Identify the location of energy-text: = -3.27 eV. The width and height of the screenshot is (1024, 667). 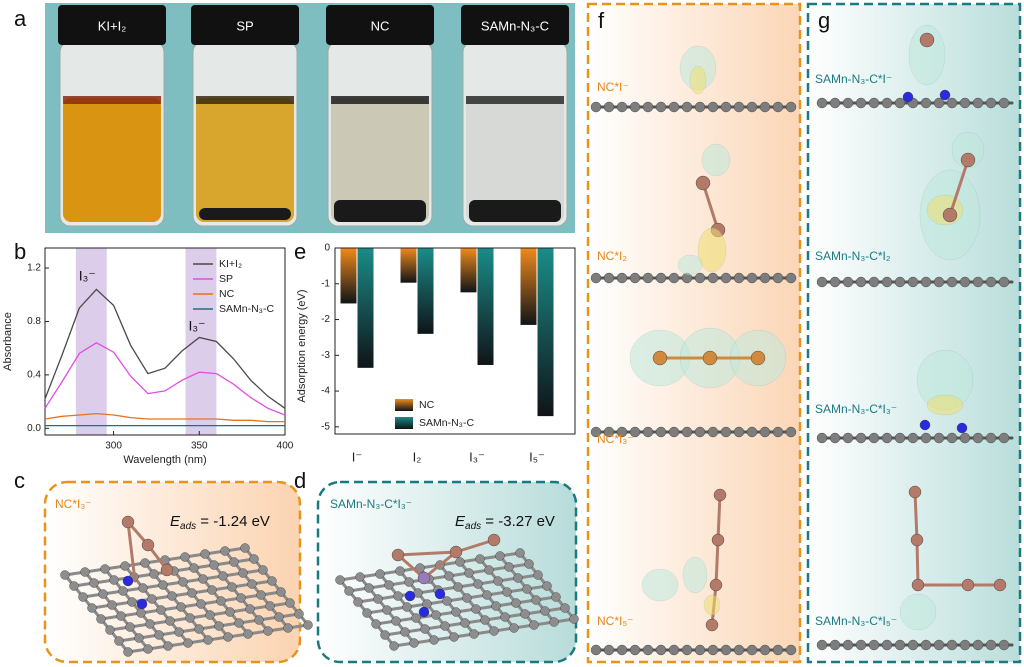
(518, 521).